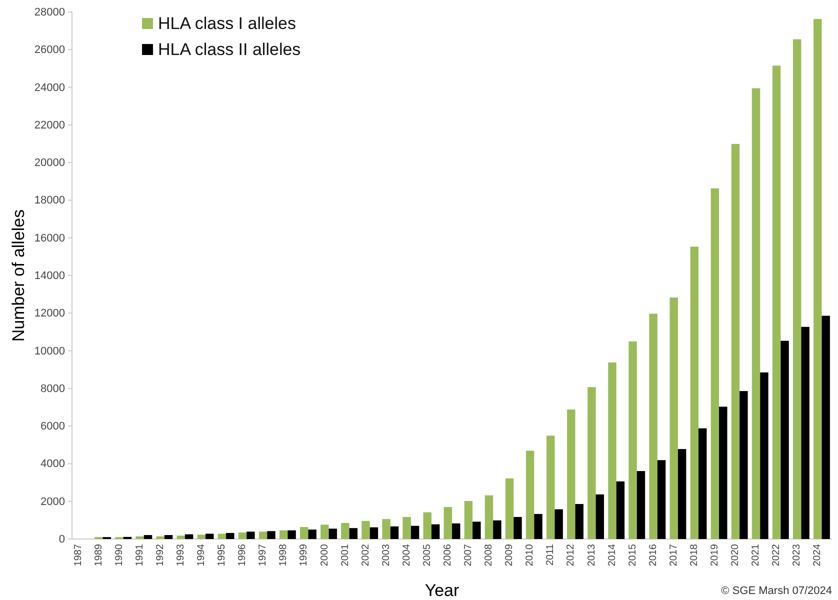 This screenshot has height=600, width=838. Describe the element at coordinates (49, 238) in the screenshot. I see `y-tick-label: 16000` at that location.